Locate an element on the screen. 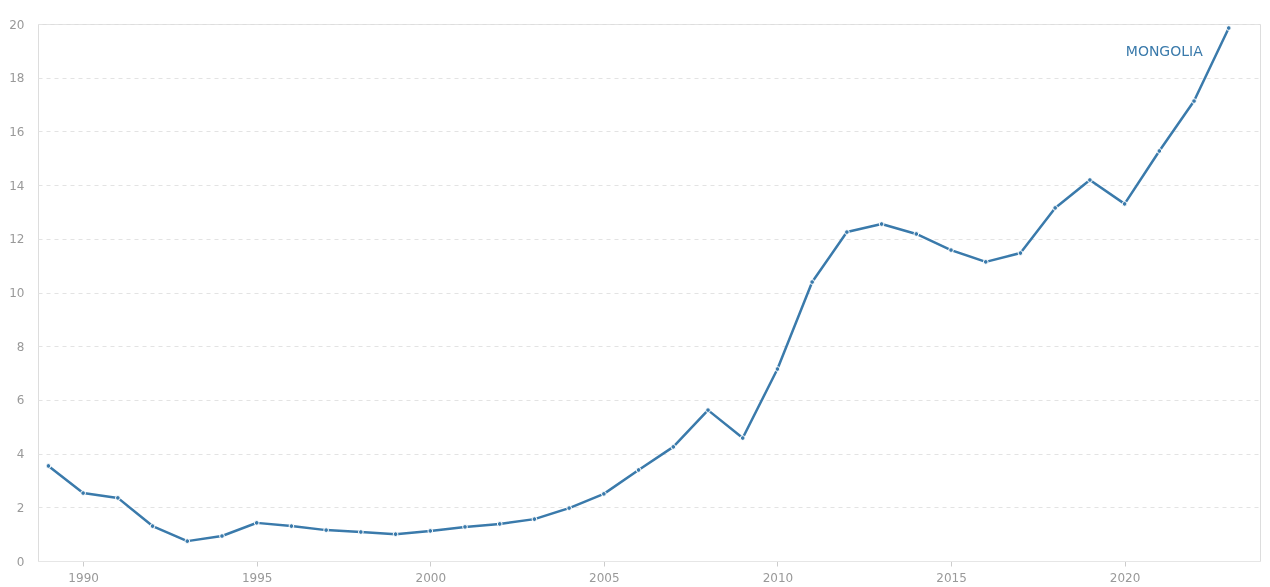 This screenshot has width=1270, height=587. x-tick-label: 2000 is located at coordinates (431, 577).